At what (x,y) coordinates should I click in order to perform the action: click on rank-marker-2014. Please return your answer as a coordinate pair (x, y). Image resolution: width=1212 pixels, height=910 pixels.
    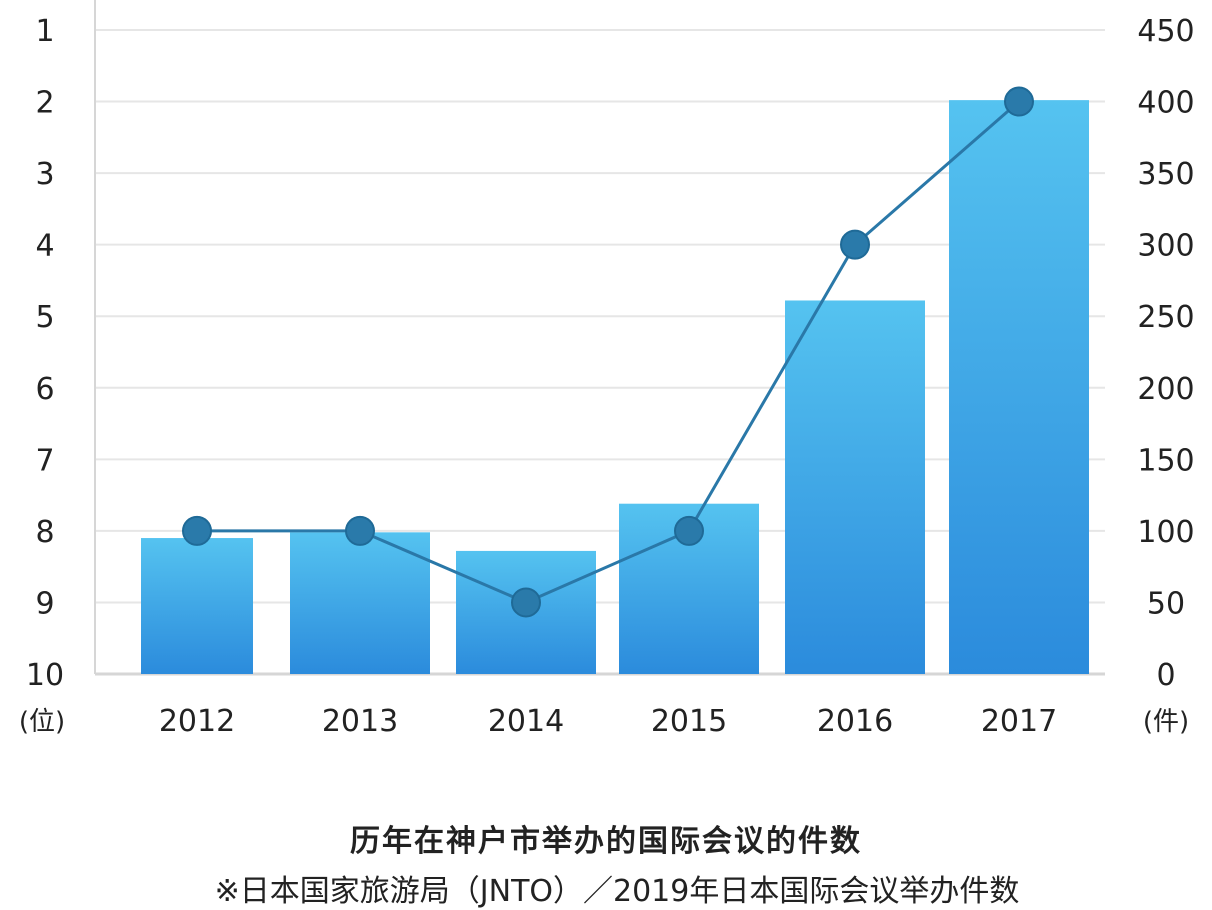
    Looking at the image, I should click on (526, 602).